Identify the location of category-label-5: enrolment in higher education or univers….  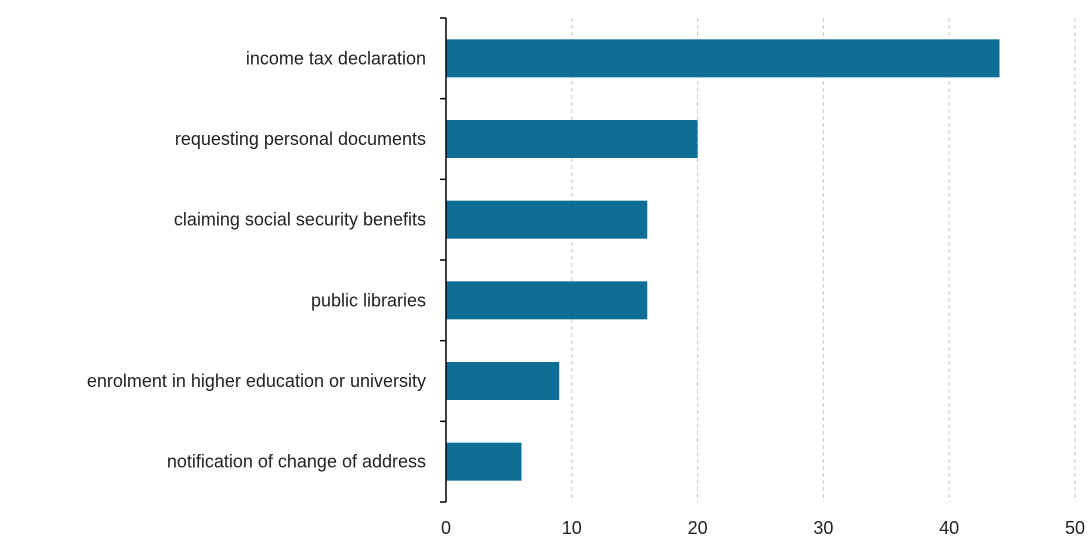
(256, 381).